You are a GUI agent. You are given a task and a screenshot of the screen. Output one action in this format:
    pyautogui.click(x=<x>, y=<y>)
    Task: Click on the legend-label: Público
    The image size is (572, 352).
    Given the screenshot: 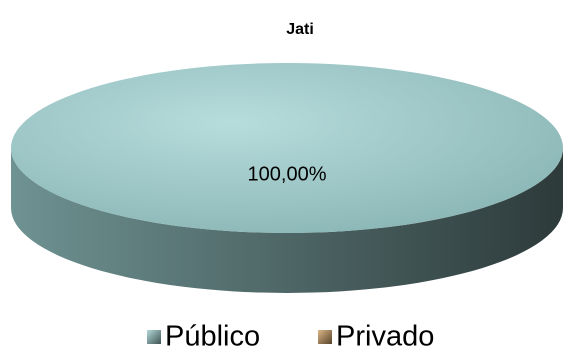 What is the action you would take?
    pyautogui.click(x=212, y=336)
    